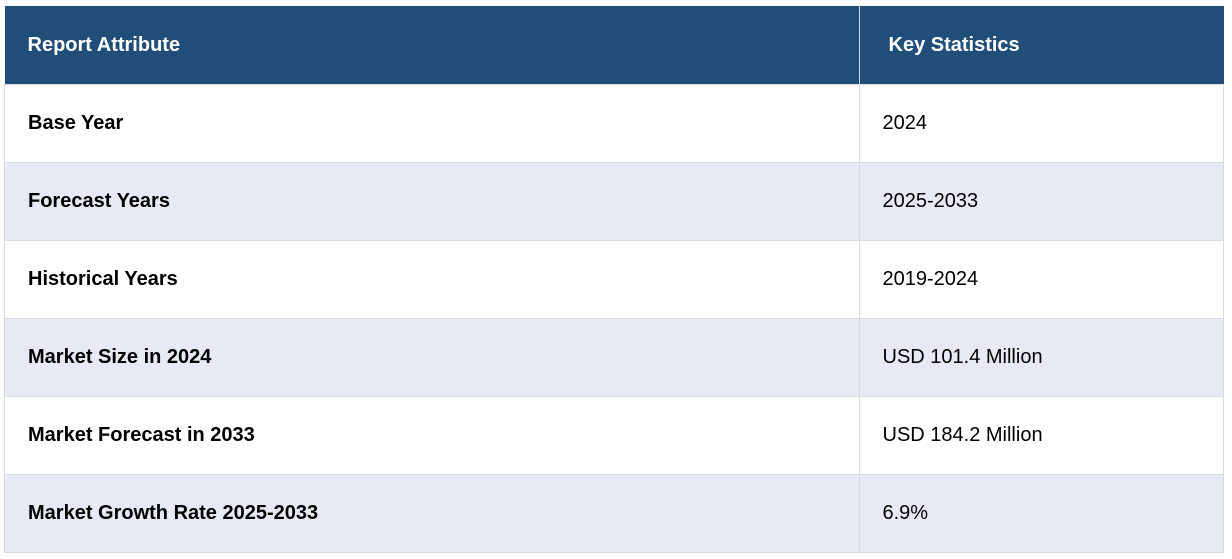 Image resolution: width=1232 pixels, height=559 pixels. I want to click on table-row: Historical Years 2019-2024, so click(614, 279).